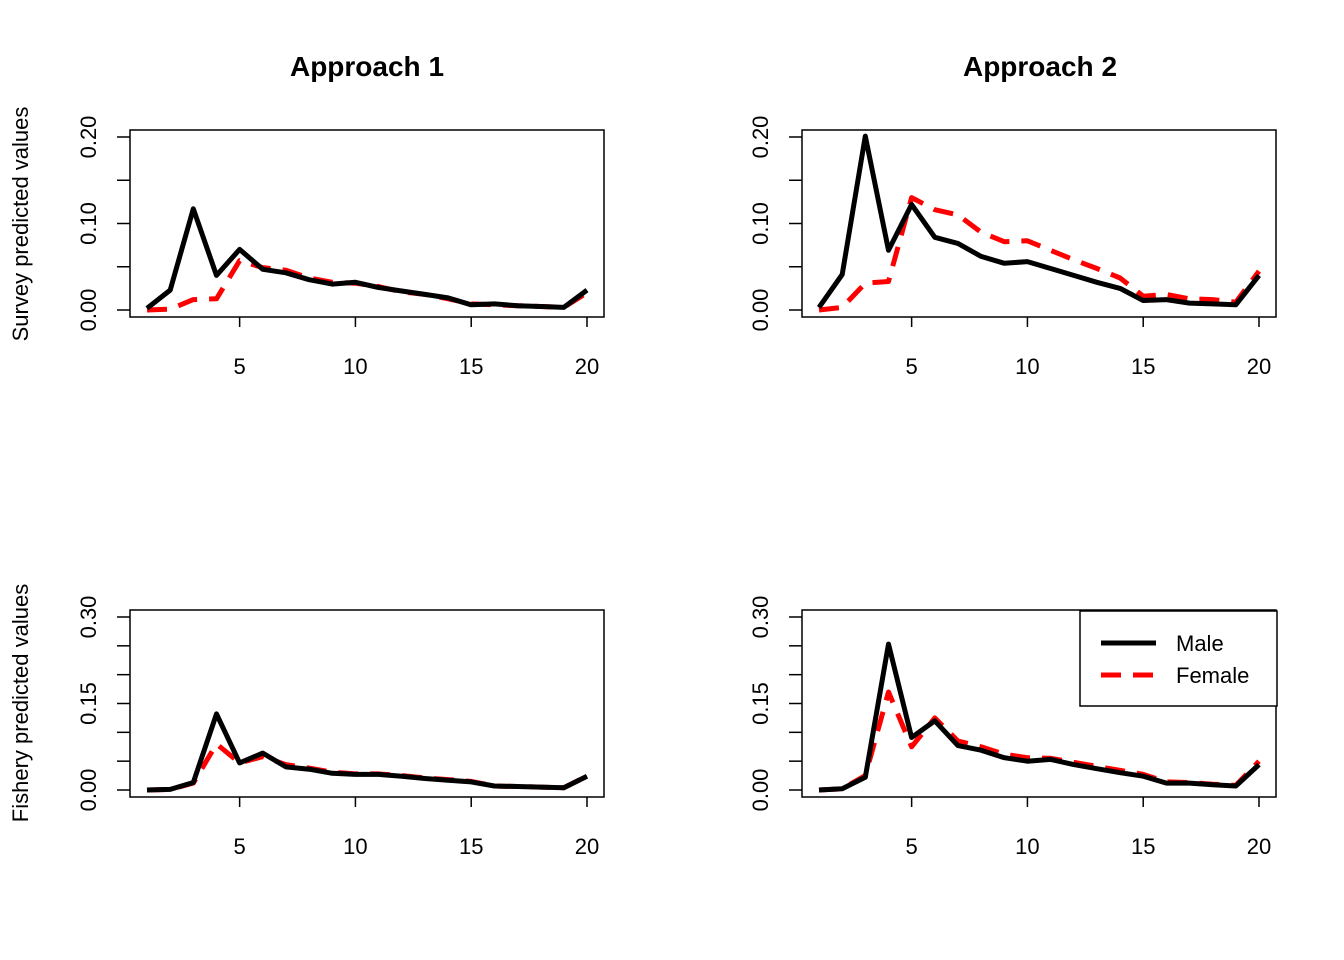 Image resolution: width=1344 pixels, height=960 pixels. I want to click on legend-box, so click(1178, 658).